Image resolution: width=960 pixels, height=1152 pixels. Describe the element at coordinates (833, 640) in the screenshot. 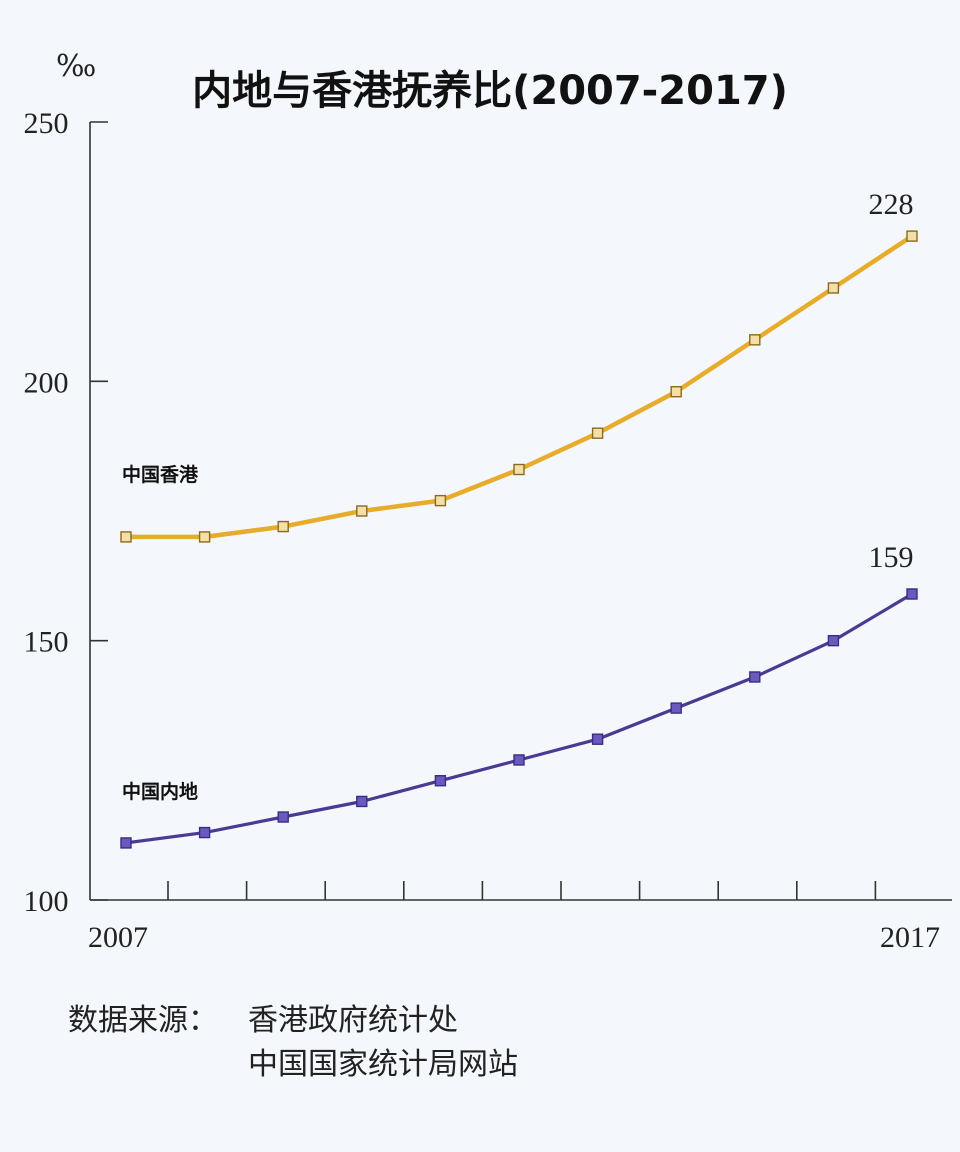

I see `data-point-mainland-2016` at that location.